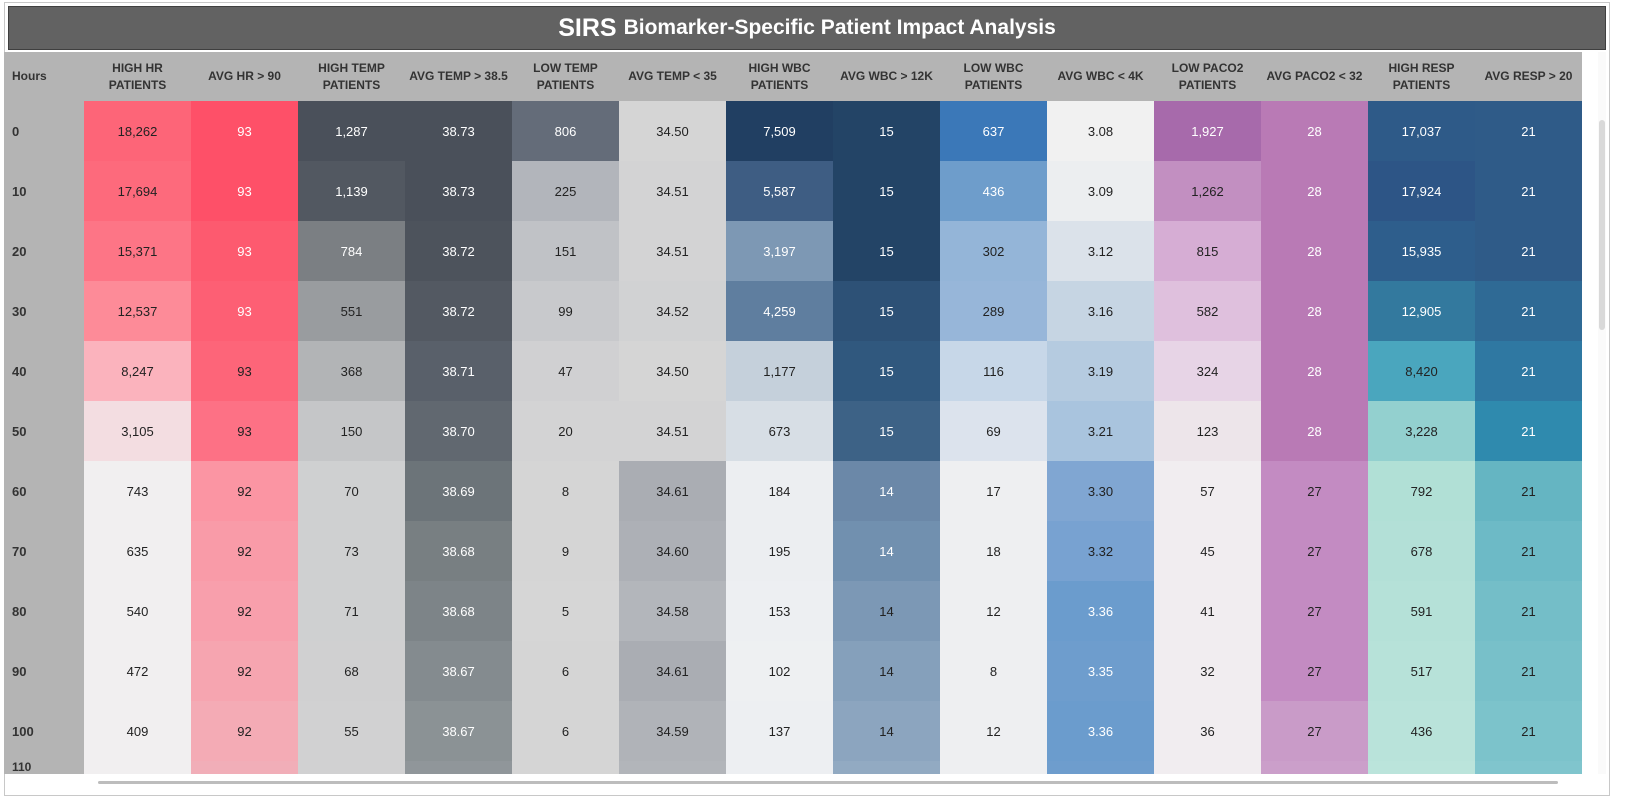  What do you see at coordinates (779, 671) in the screenshot?
I see `heatmap-cell-high-wbc: 102` at bounding box center [779, 671].